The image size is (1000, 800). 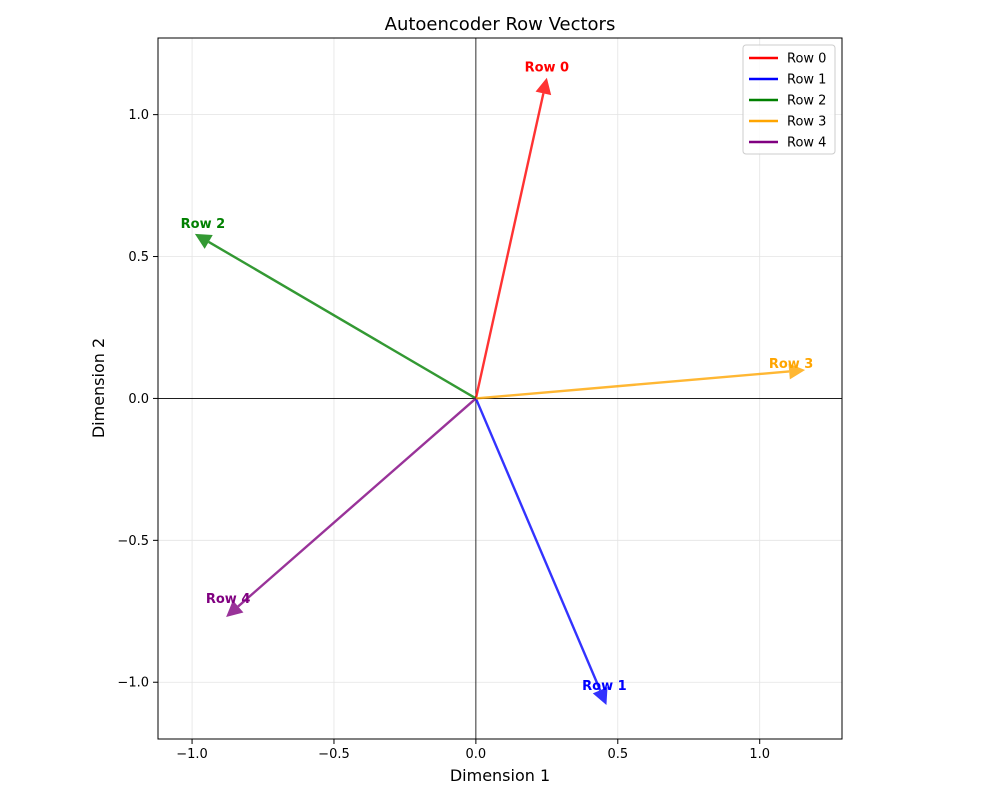 What do you see at coordinates (192, 754) in the screenshot?
I see `x-tick-label: −1.0` at bounding box center [192, 754].